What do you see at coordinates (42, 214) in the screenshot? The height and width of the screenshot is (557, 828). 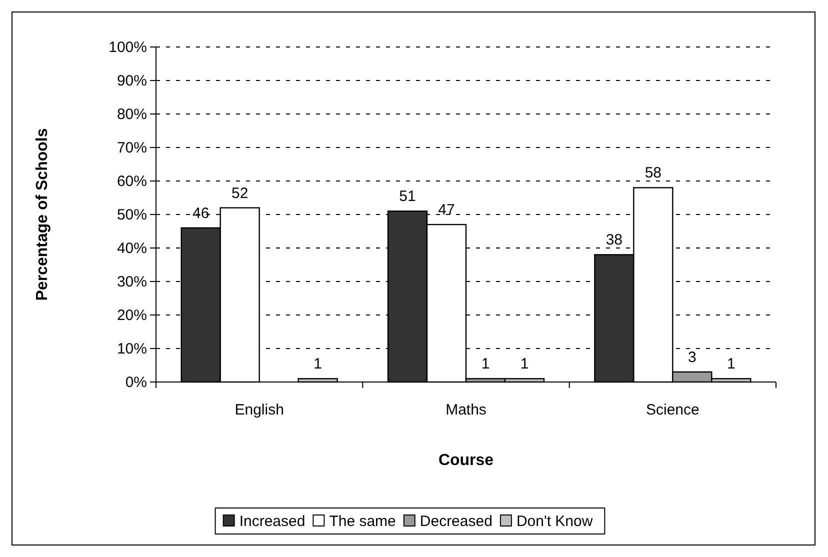 I see `y-axis-title: Percentage of Schools` at bounding box center [42, 214].